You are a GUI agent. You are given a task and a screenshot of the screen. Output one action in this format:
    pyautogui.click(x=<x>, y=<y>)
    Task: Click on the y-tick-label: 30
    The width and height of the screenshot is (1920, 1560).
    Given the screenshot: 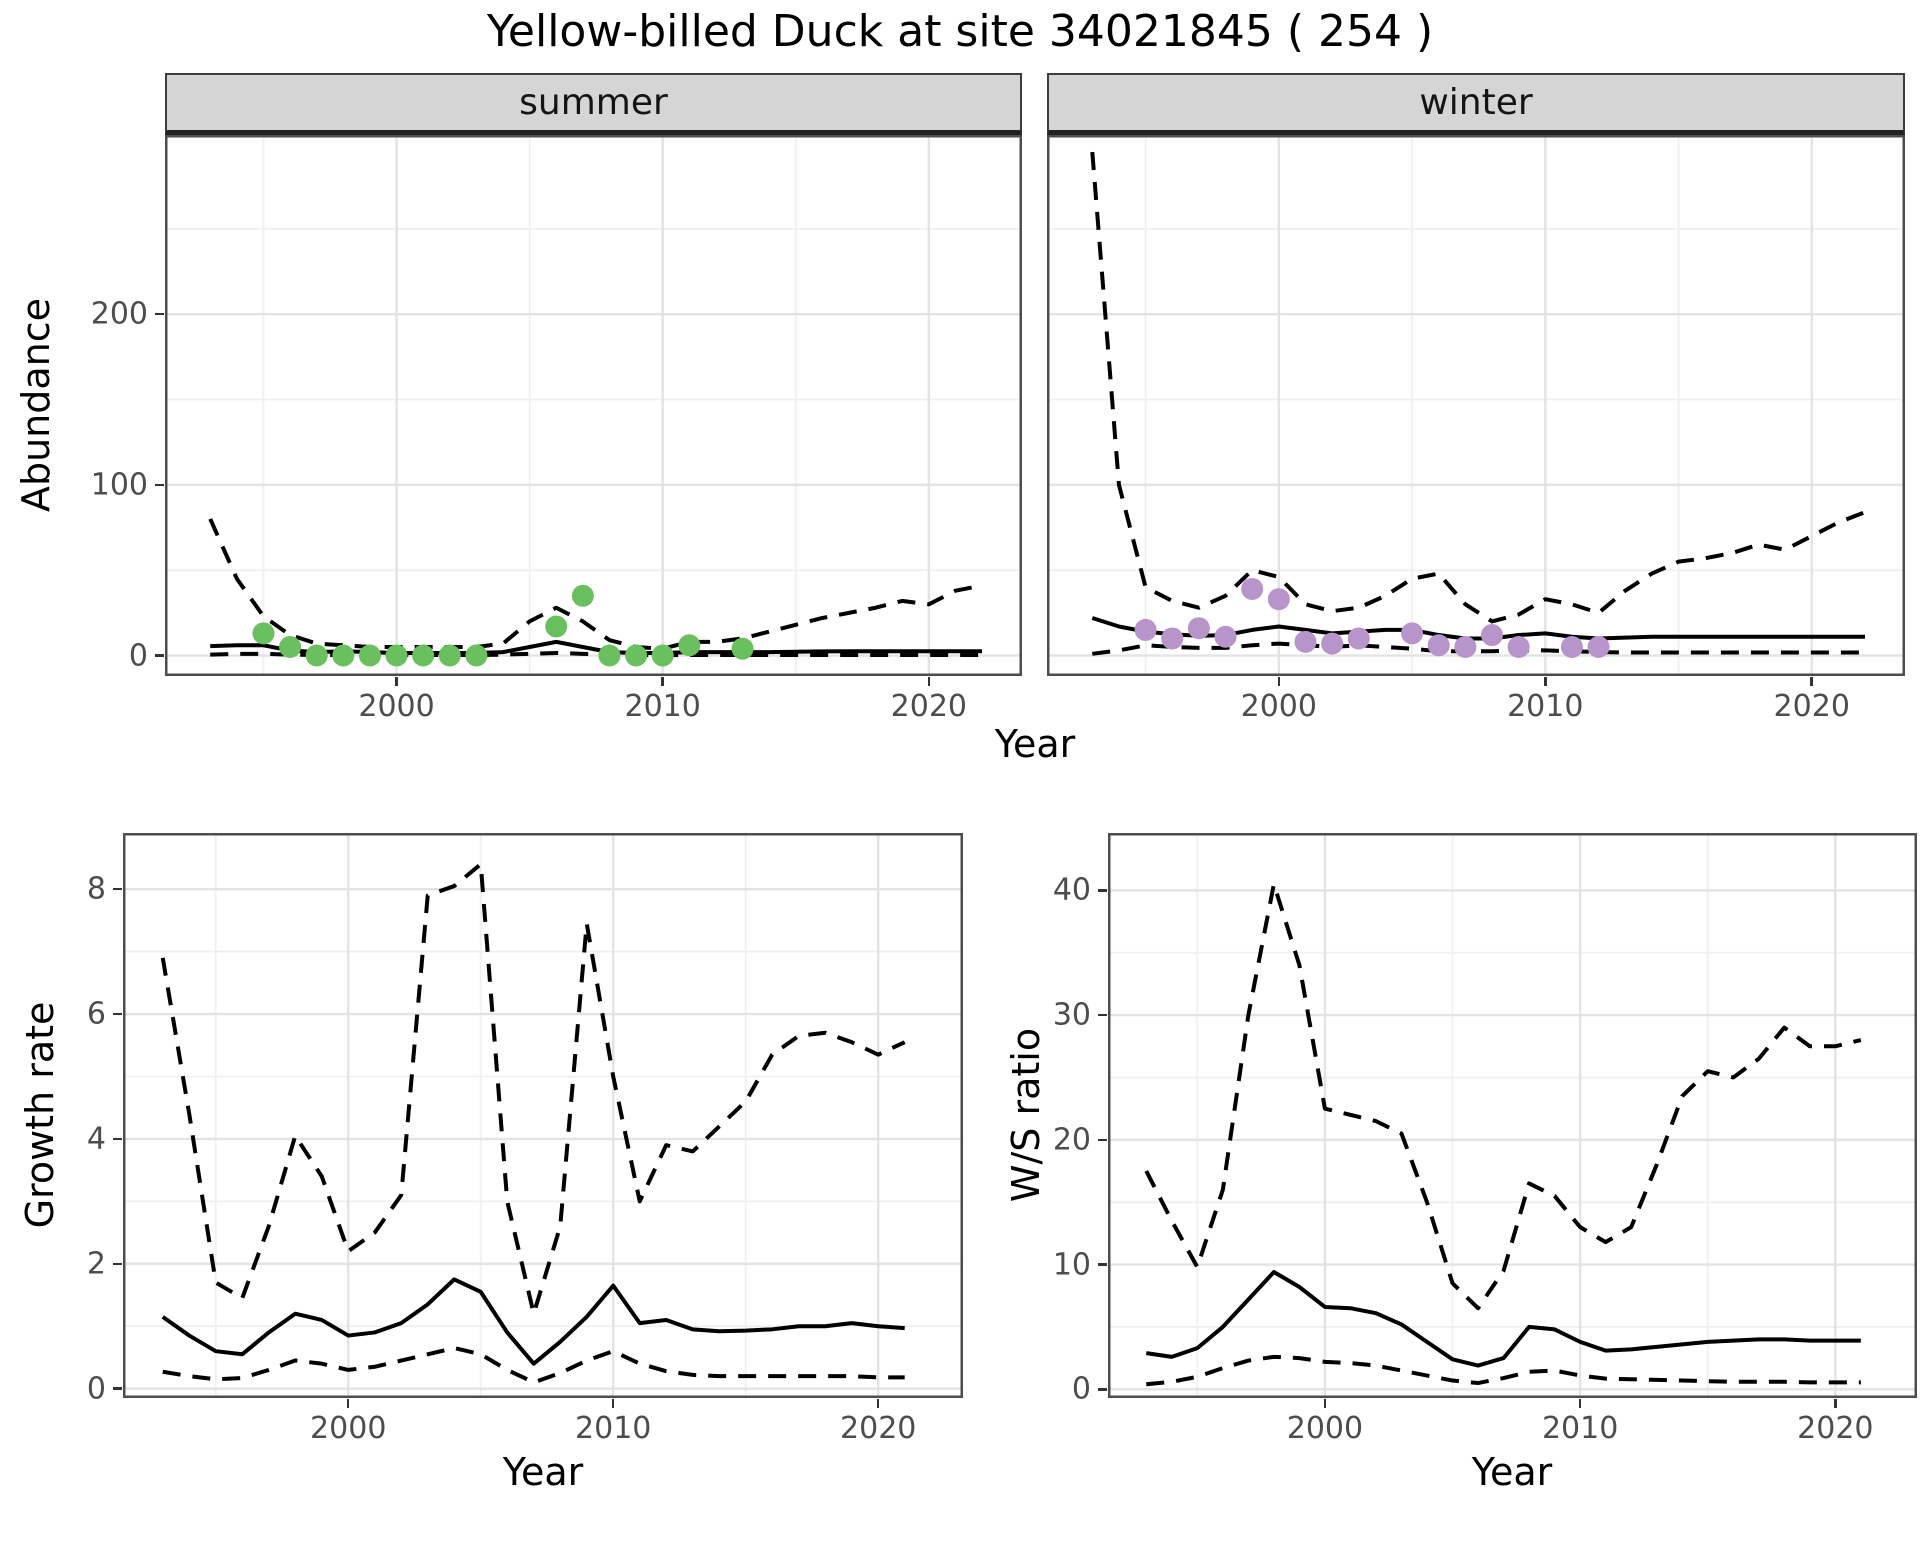 What is the action you would take?
    pyautogui.click(x=1071, y=1015)
    